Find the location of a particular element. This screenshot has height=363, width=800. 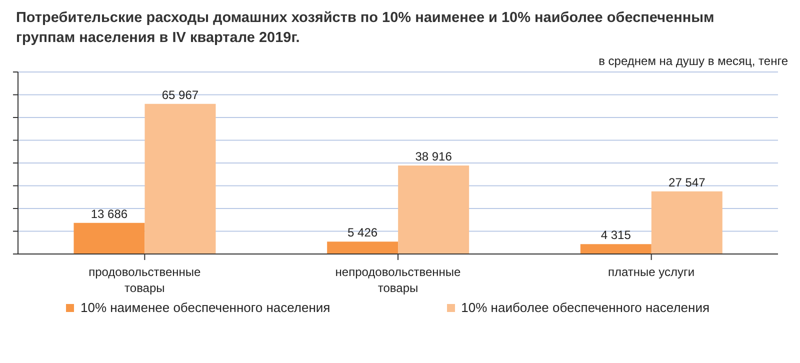

data-label: 5 426 is located at coordinates (363, 233).